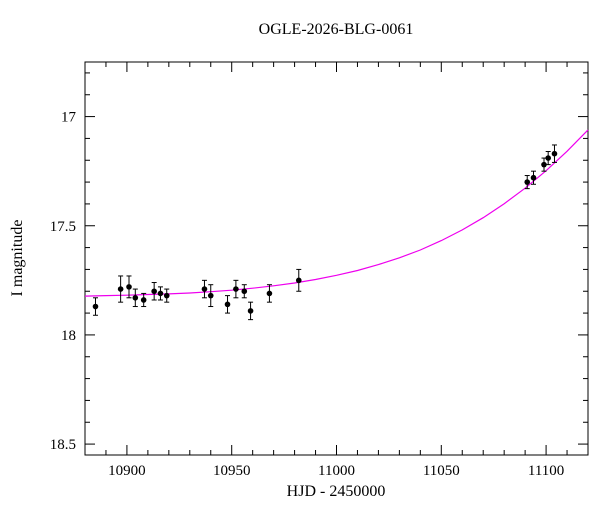  I want to click on x-tick-label: 11100, so click(546, 471).